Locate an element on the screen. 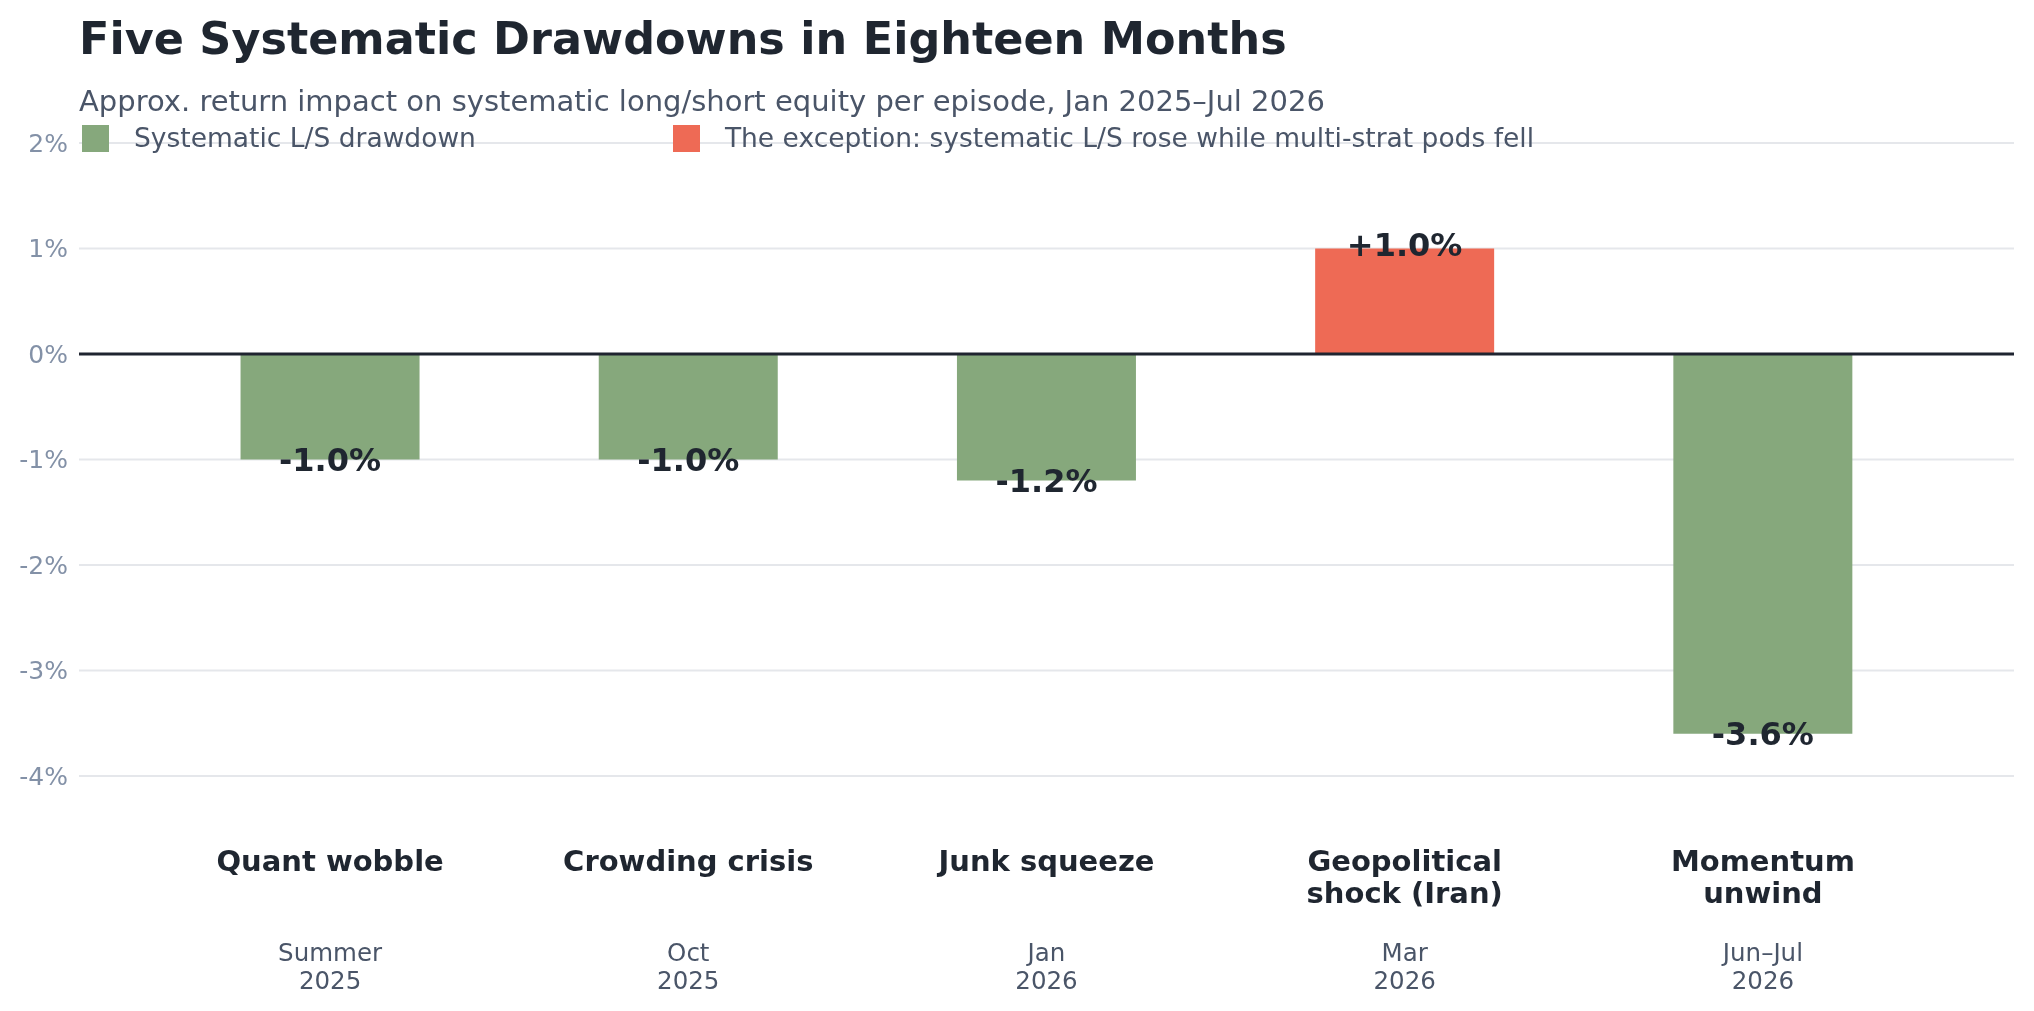 This screenshot has height=1011, width=2034. y-tick-label: 0% is located at coordinates (48, 354).